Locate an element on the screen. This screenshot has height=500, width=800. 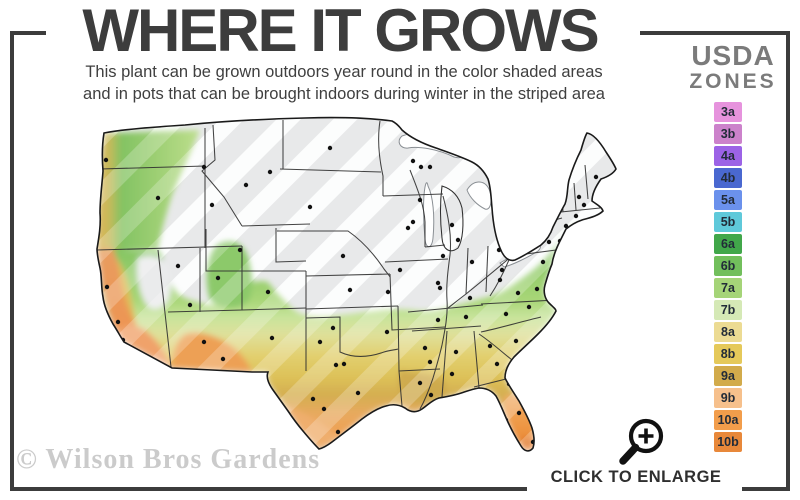
lake-huron is located at coordinates (479, 195).